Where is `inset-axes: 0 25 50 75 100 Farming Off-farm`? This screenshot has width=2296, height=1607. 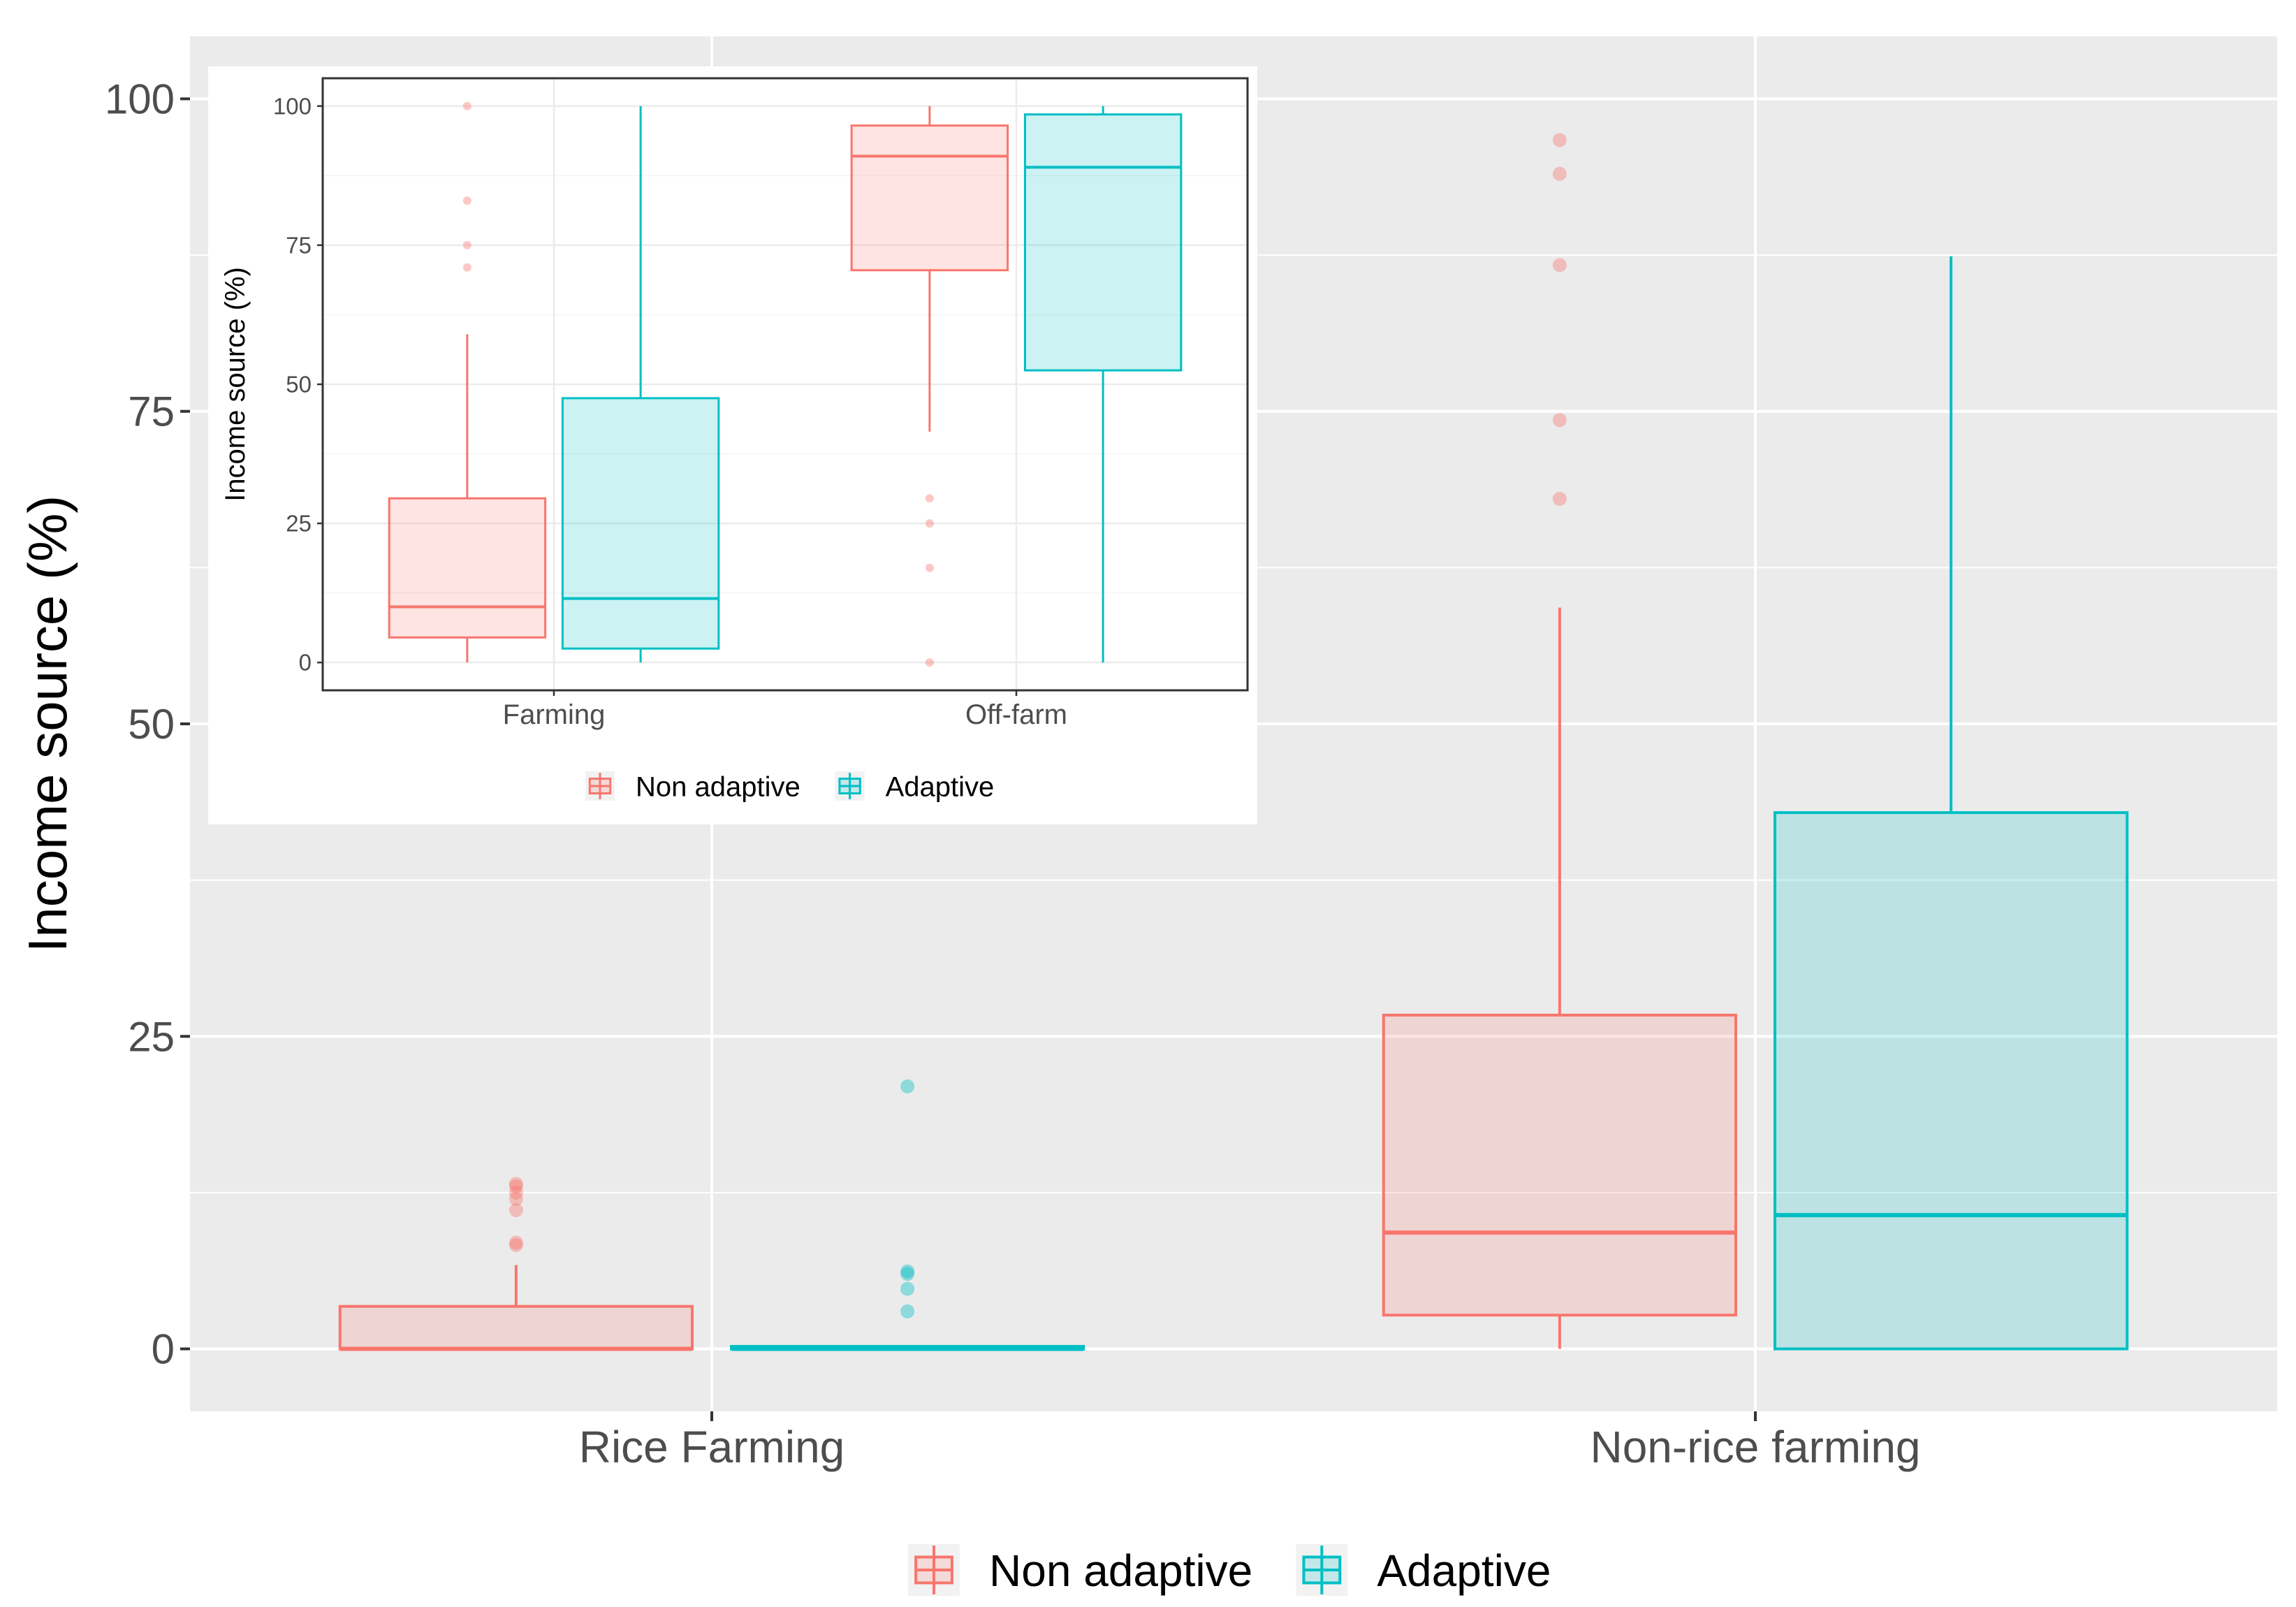 inset-axes: 0 25 50 75 100 Farming Off-farm is located at coordinates (670, 411).